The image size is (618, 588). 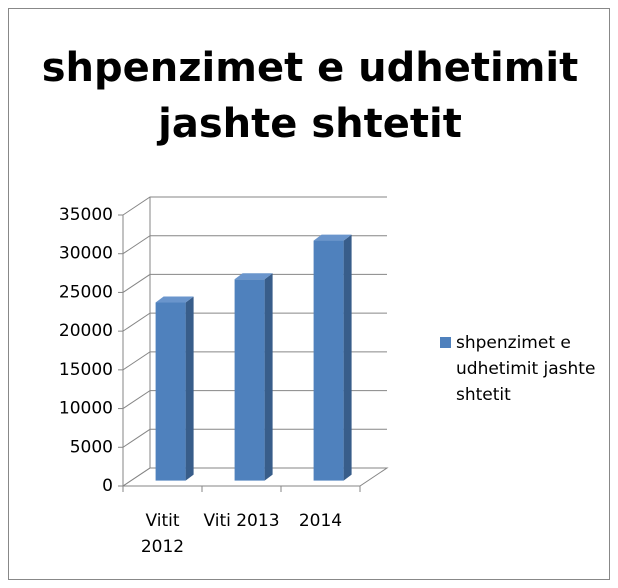 What do you see at coordinates (86, 254) in the screenshot?
I see `y-tick-label: 30000` at bounding box center [86, 254].